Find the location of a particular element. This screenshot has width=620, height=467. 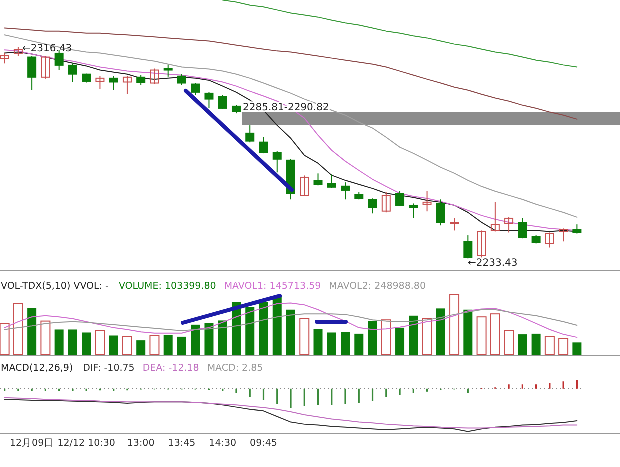

x-tick-label: 12/12 10:30 is located at coordinates (87, 443).